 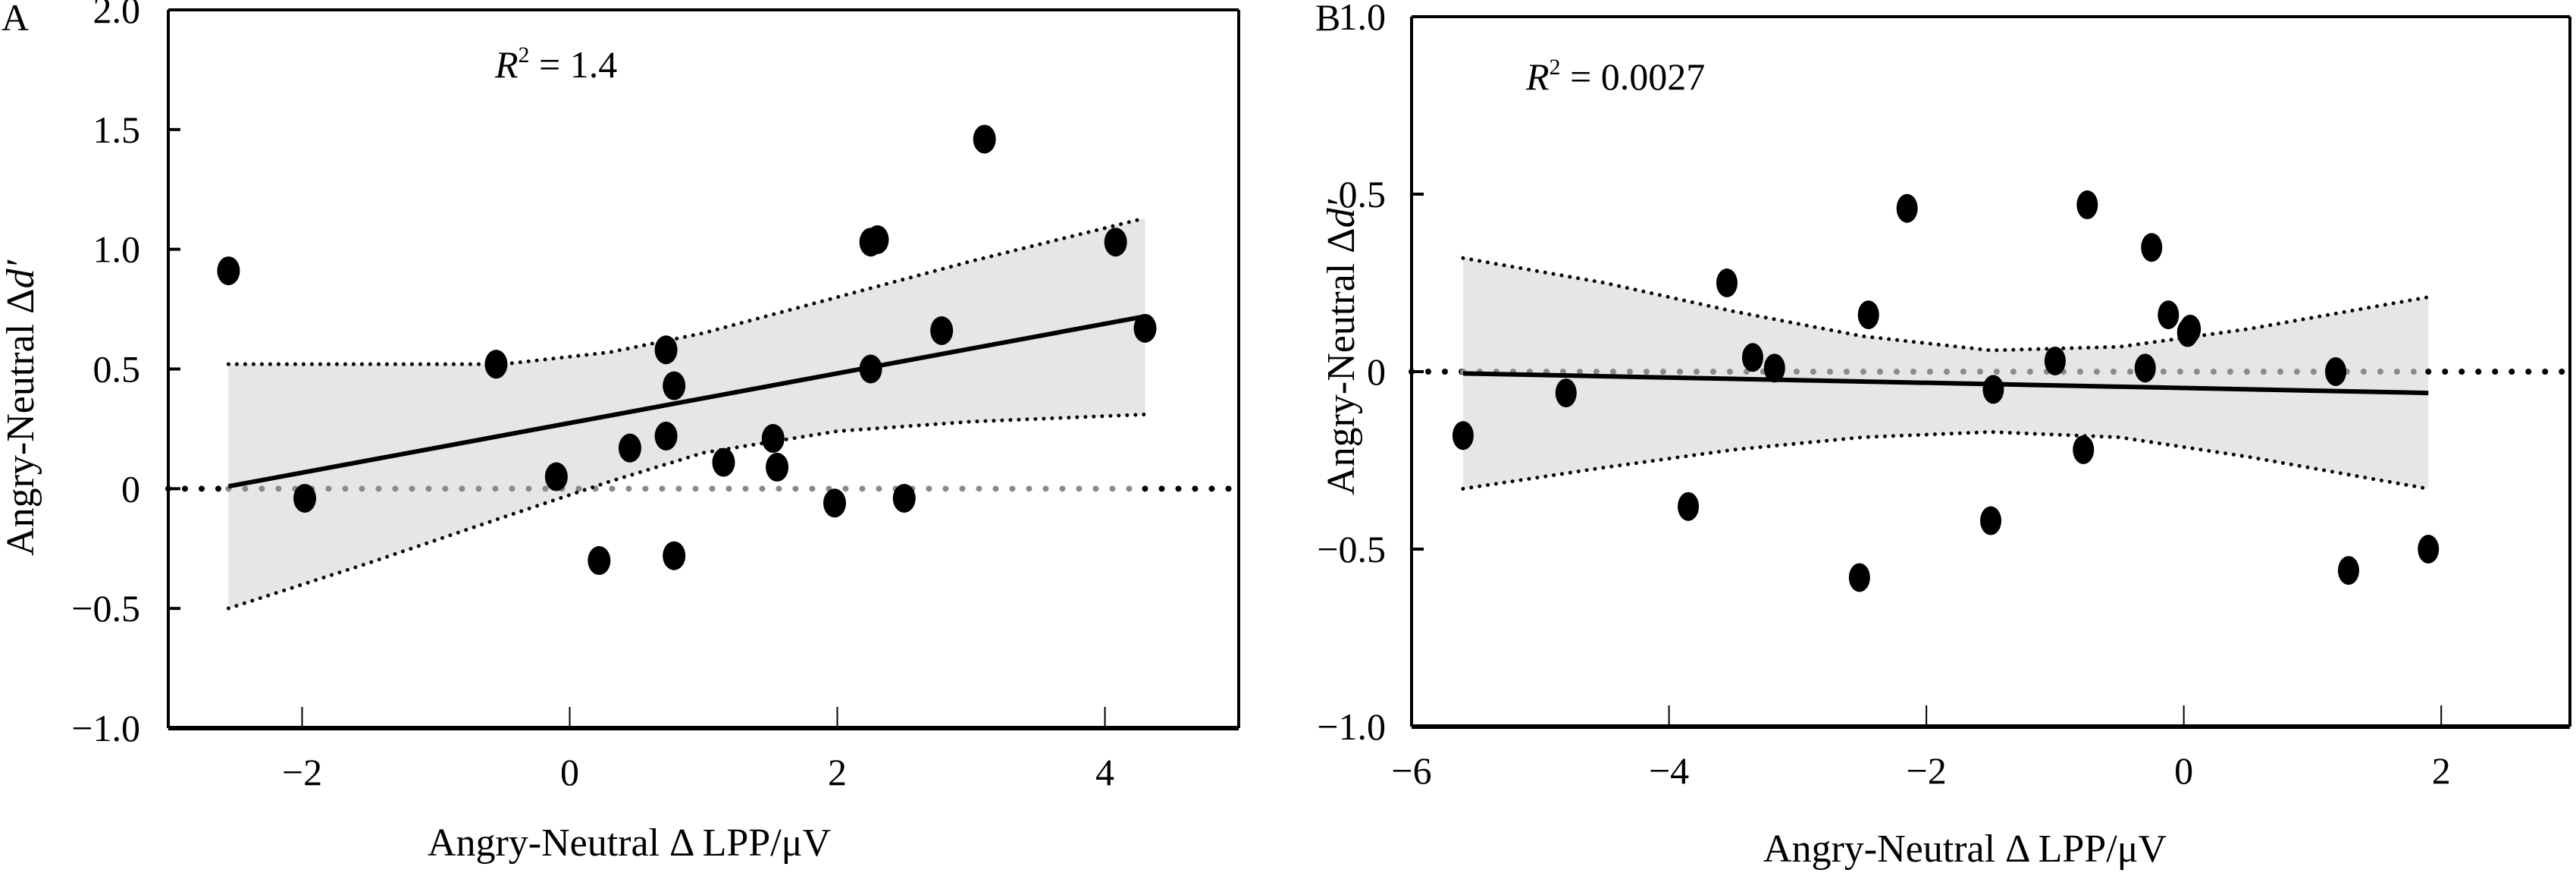 I want to click on r2-annotation: R2 = 0.0027, so click(x=1615, y=76).